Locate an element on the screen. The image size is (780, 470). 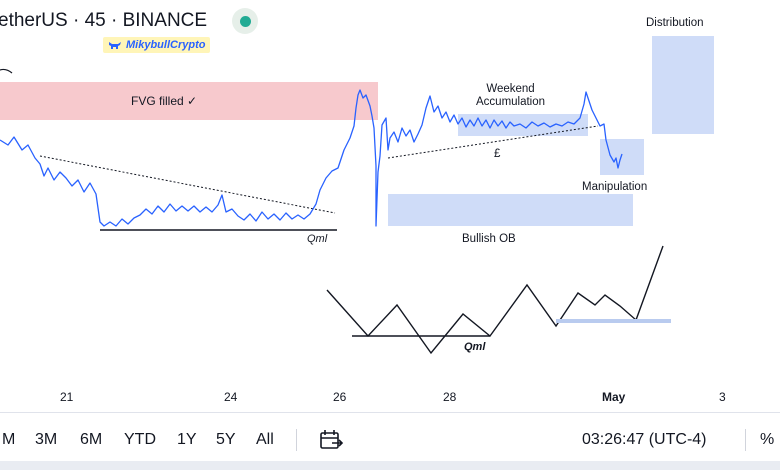
range-m-button: M is located at coordinates (9, 439).